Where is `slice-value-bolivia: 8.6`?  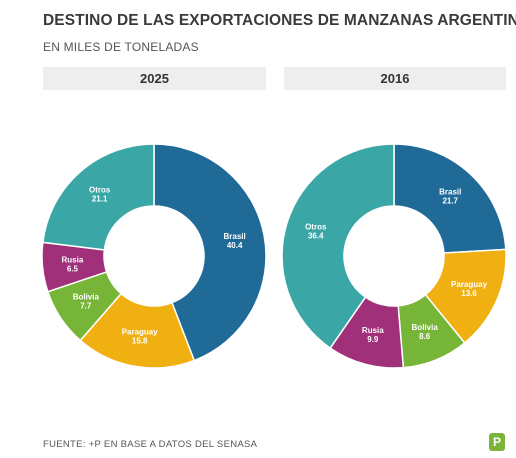
slice-value-bolivia: 8.6 is located at coordinates (425, 336).